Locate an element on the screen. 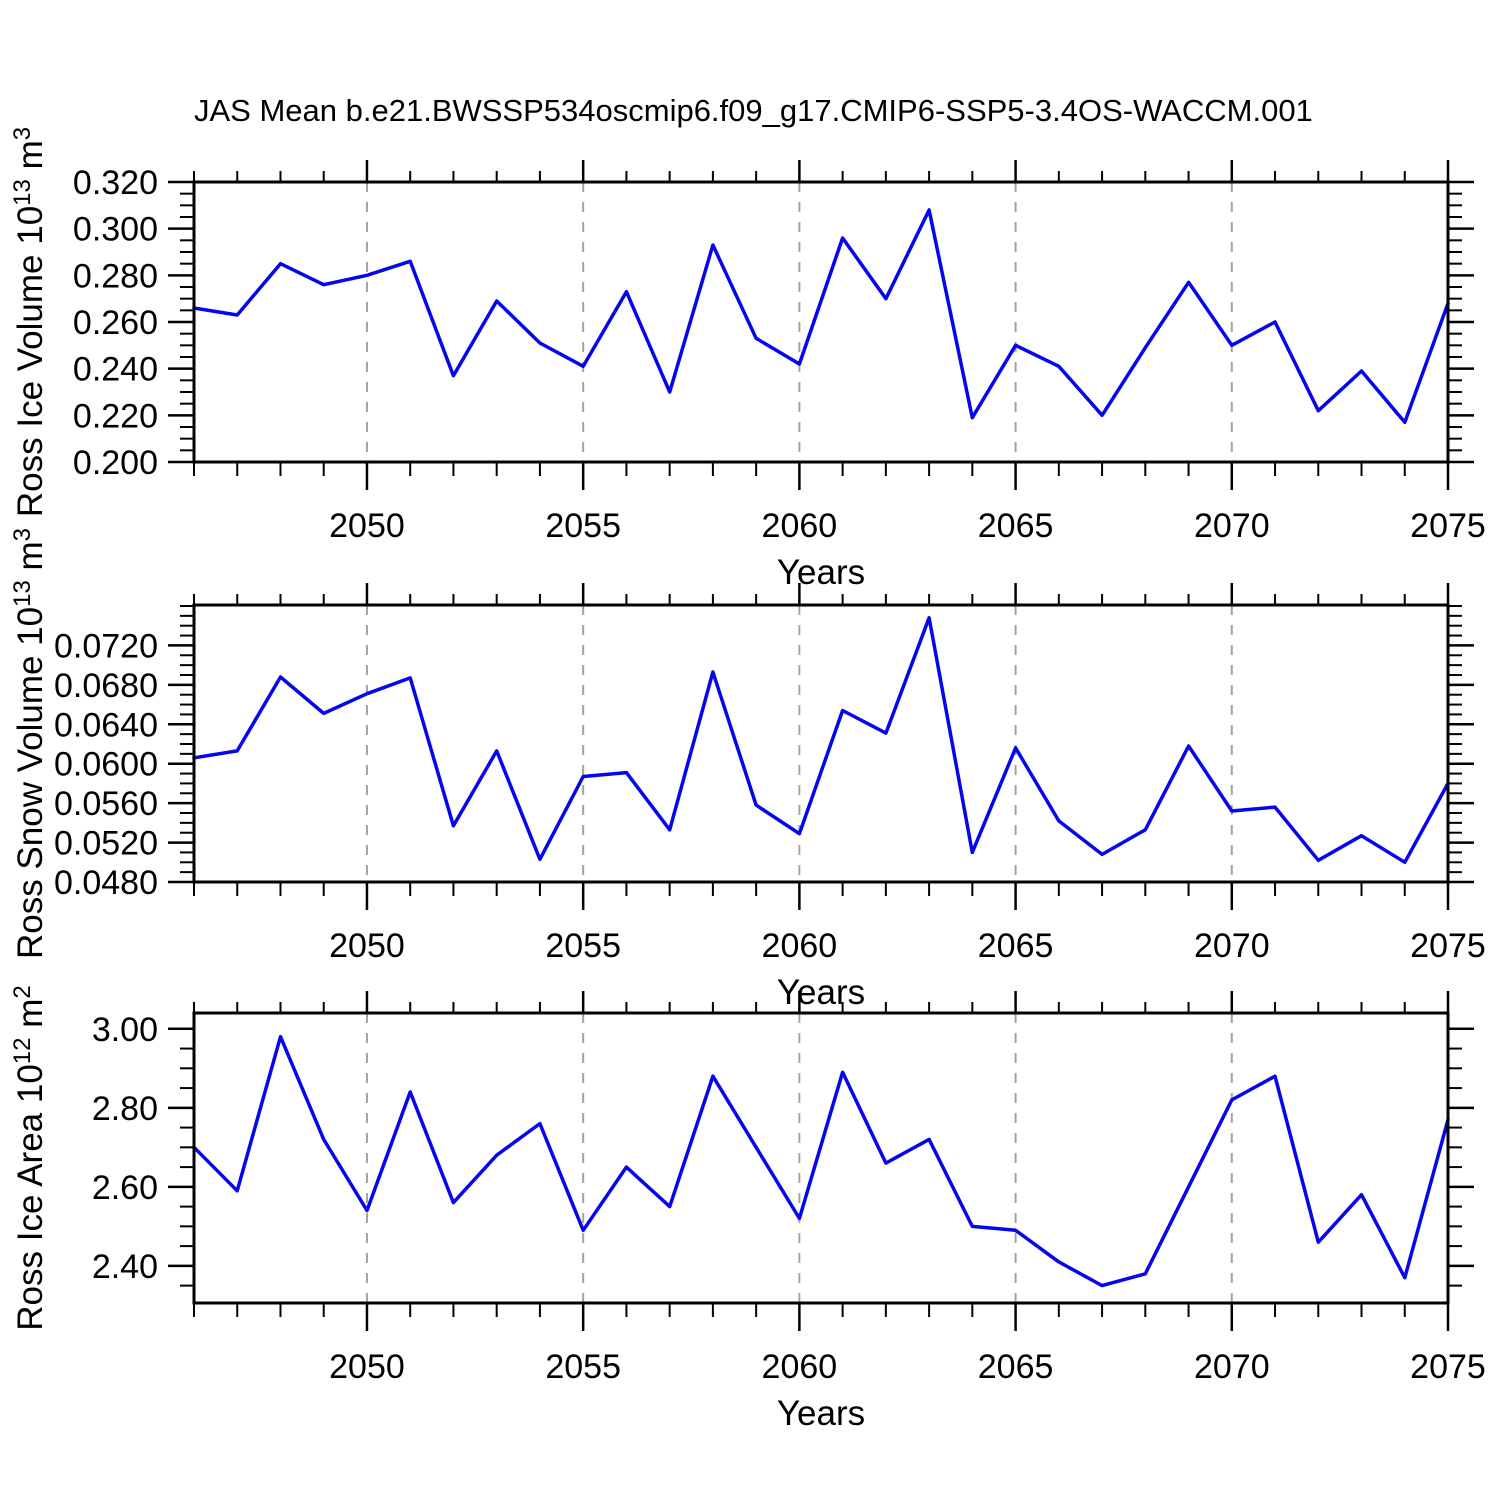 The width and height of the screenshot is (1500, 1500). y-tick-label: 2.40 is located at coordinates (125, 1267).